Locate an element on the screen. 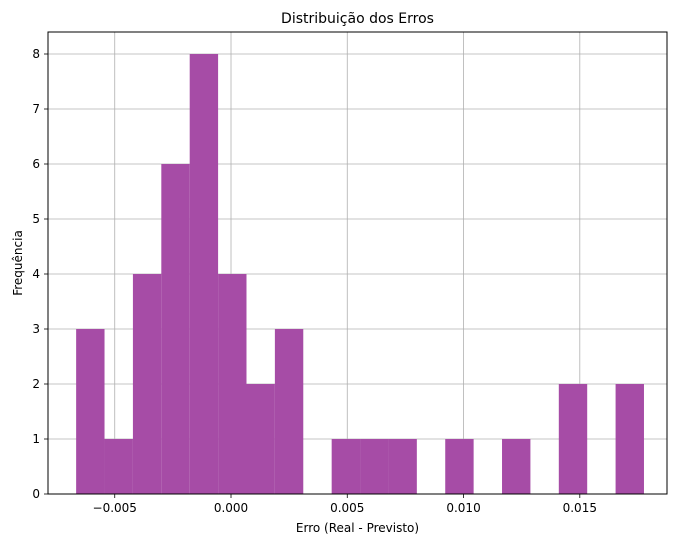 This screenshot has height=547, width=678. x-tick-label: 0.005 is located at coordinates (347, 508).